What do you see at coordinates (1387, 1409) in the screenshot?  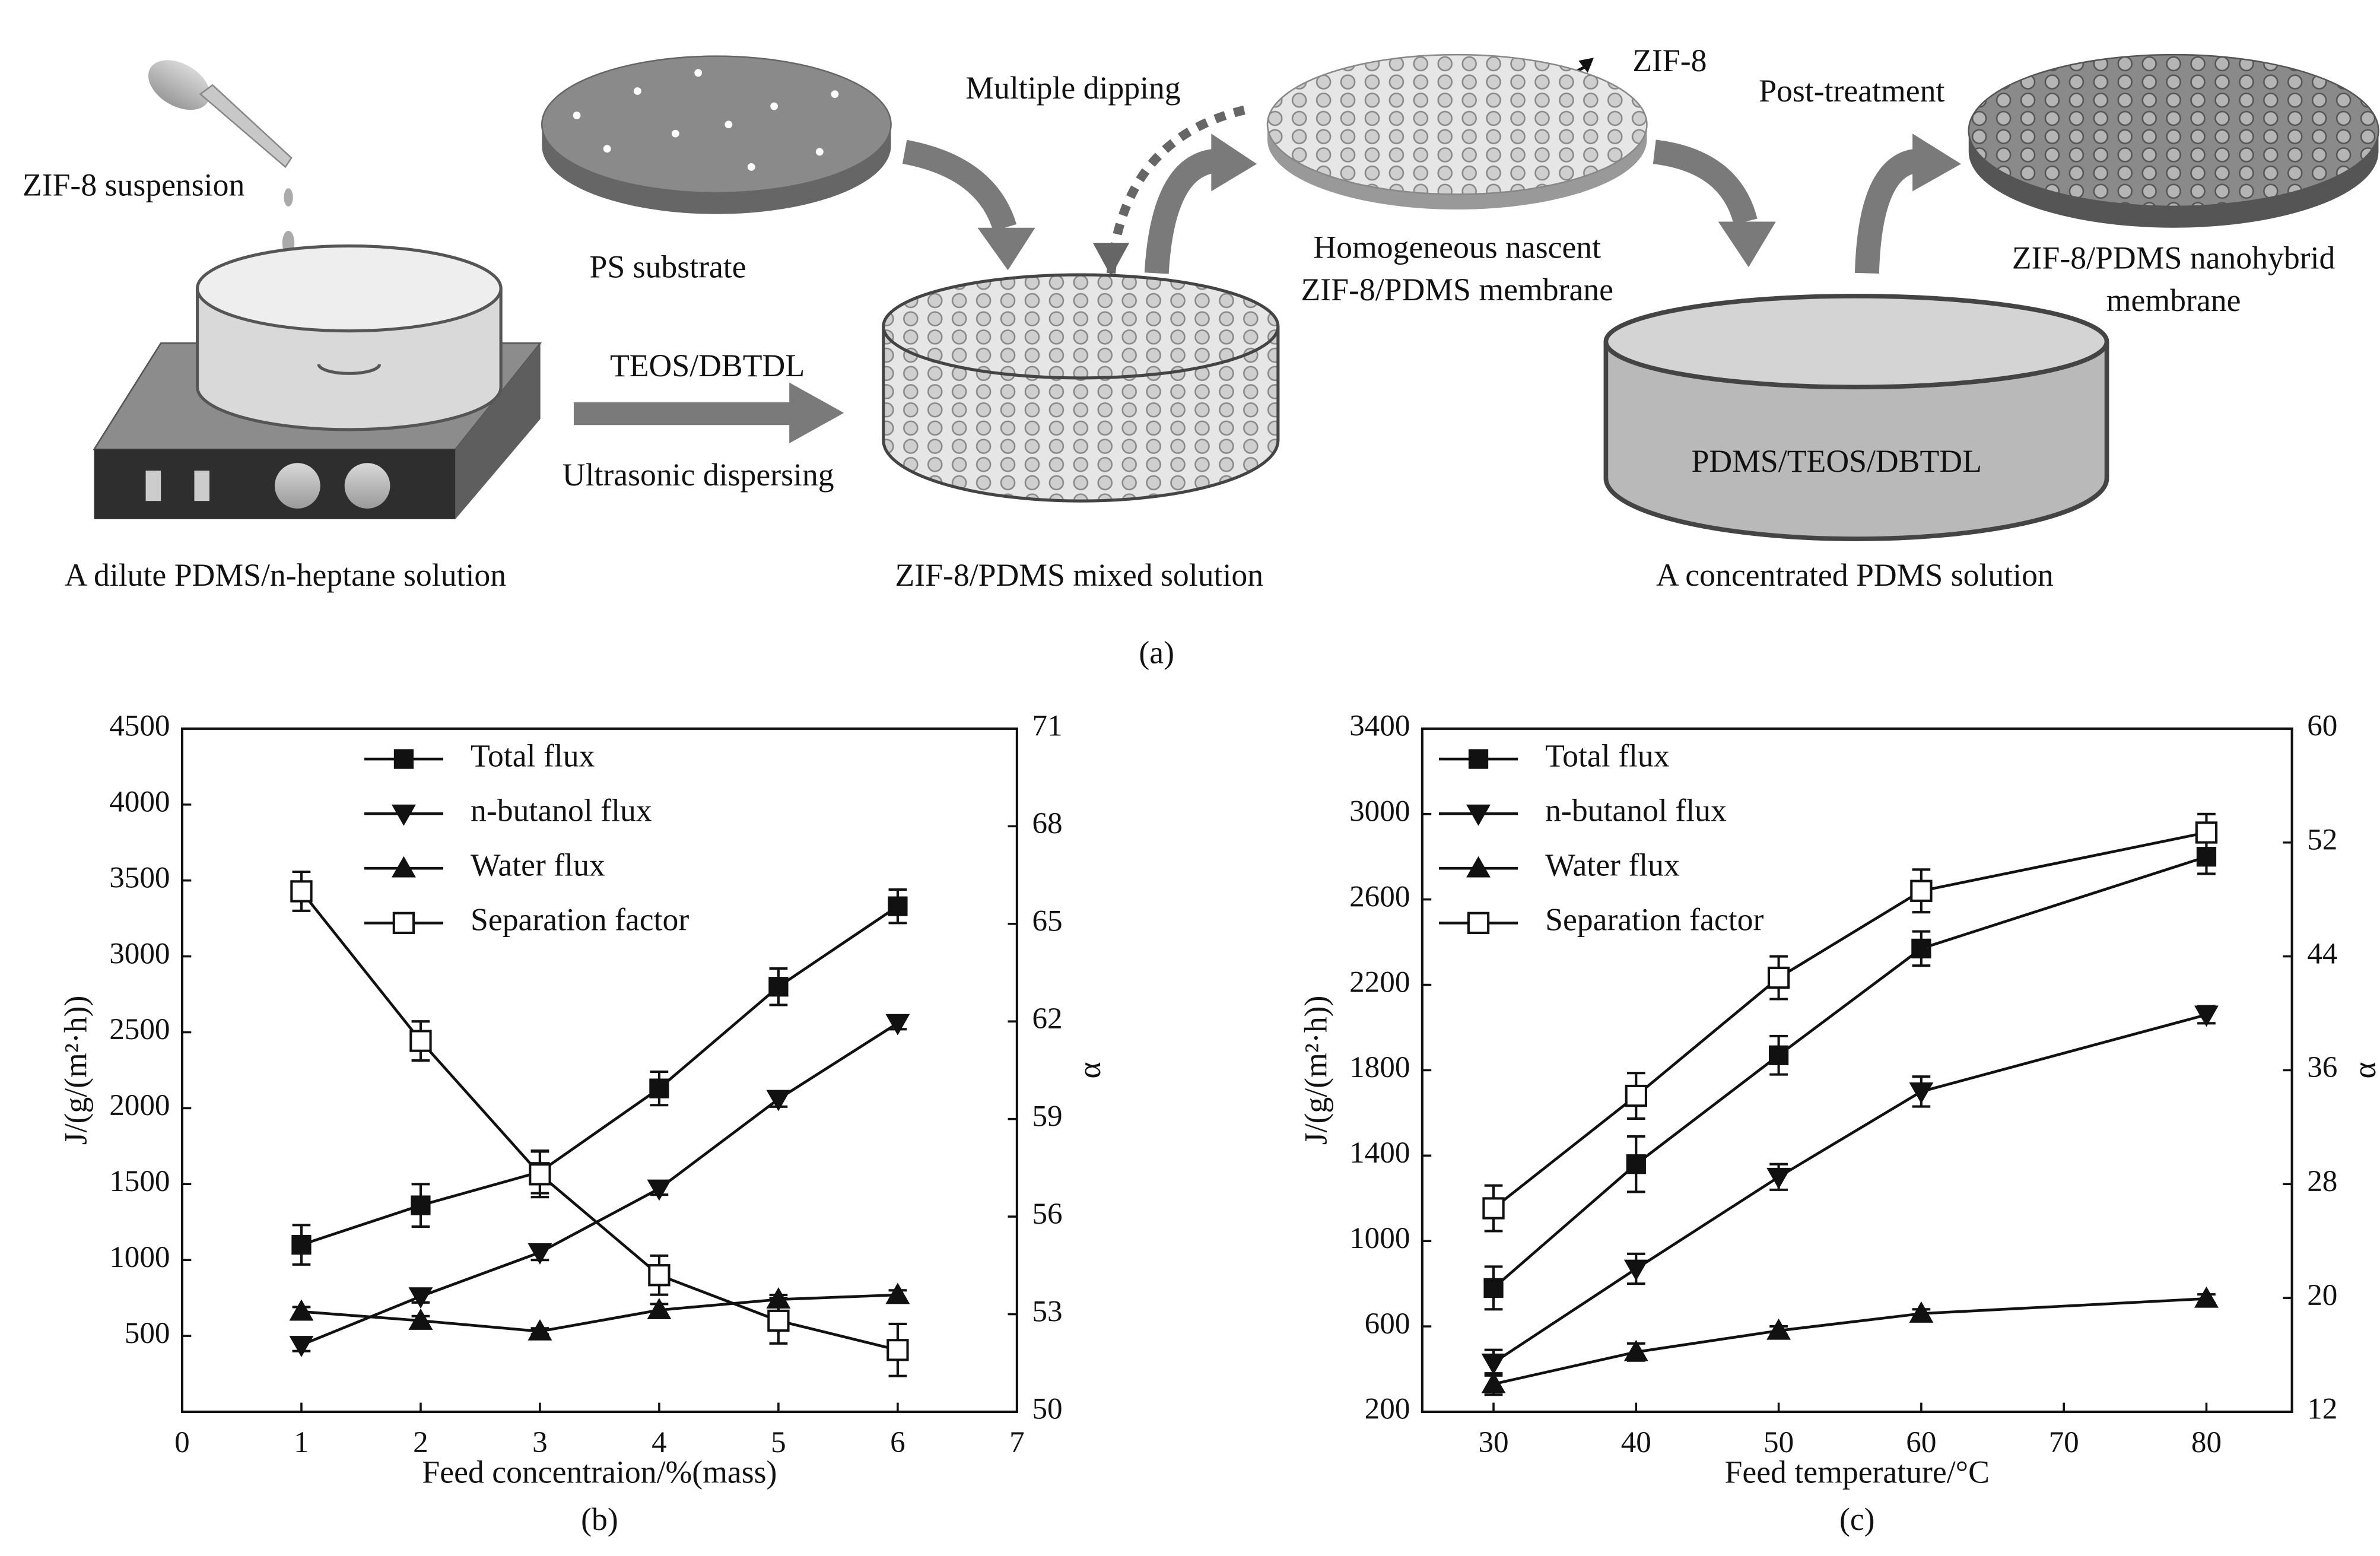 I see `y-tick-label: 200` at bounding box center [1387, 1409].